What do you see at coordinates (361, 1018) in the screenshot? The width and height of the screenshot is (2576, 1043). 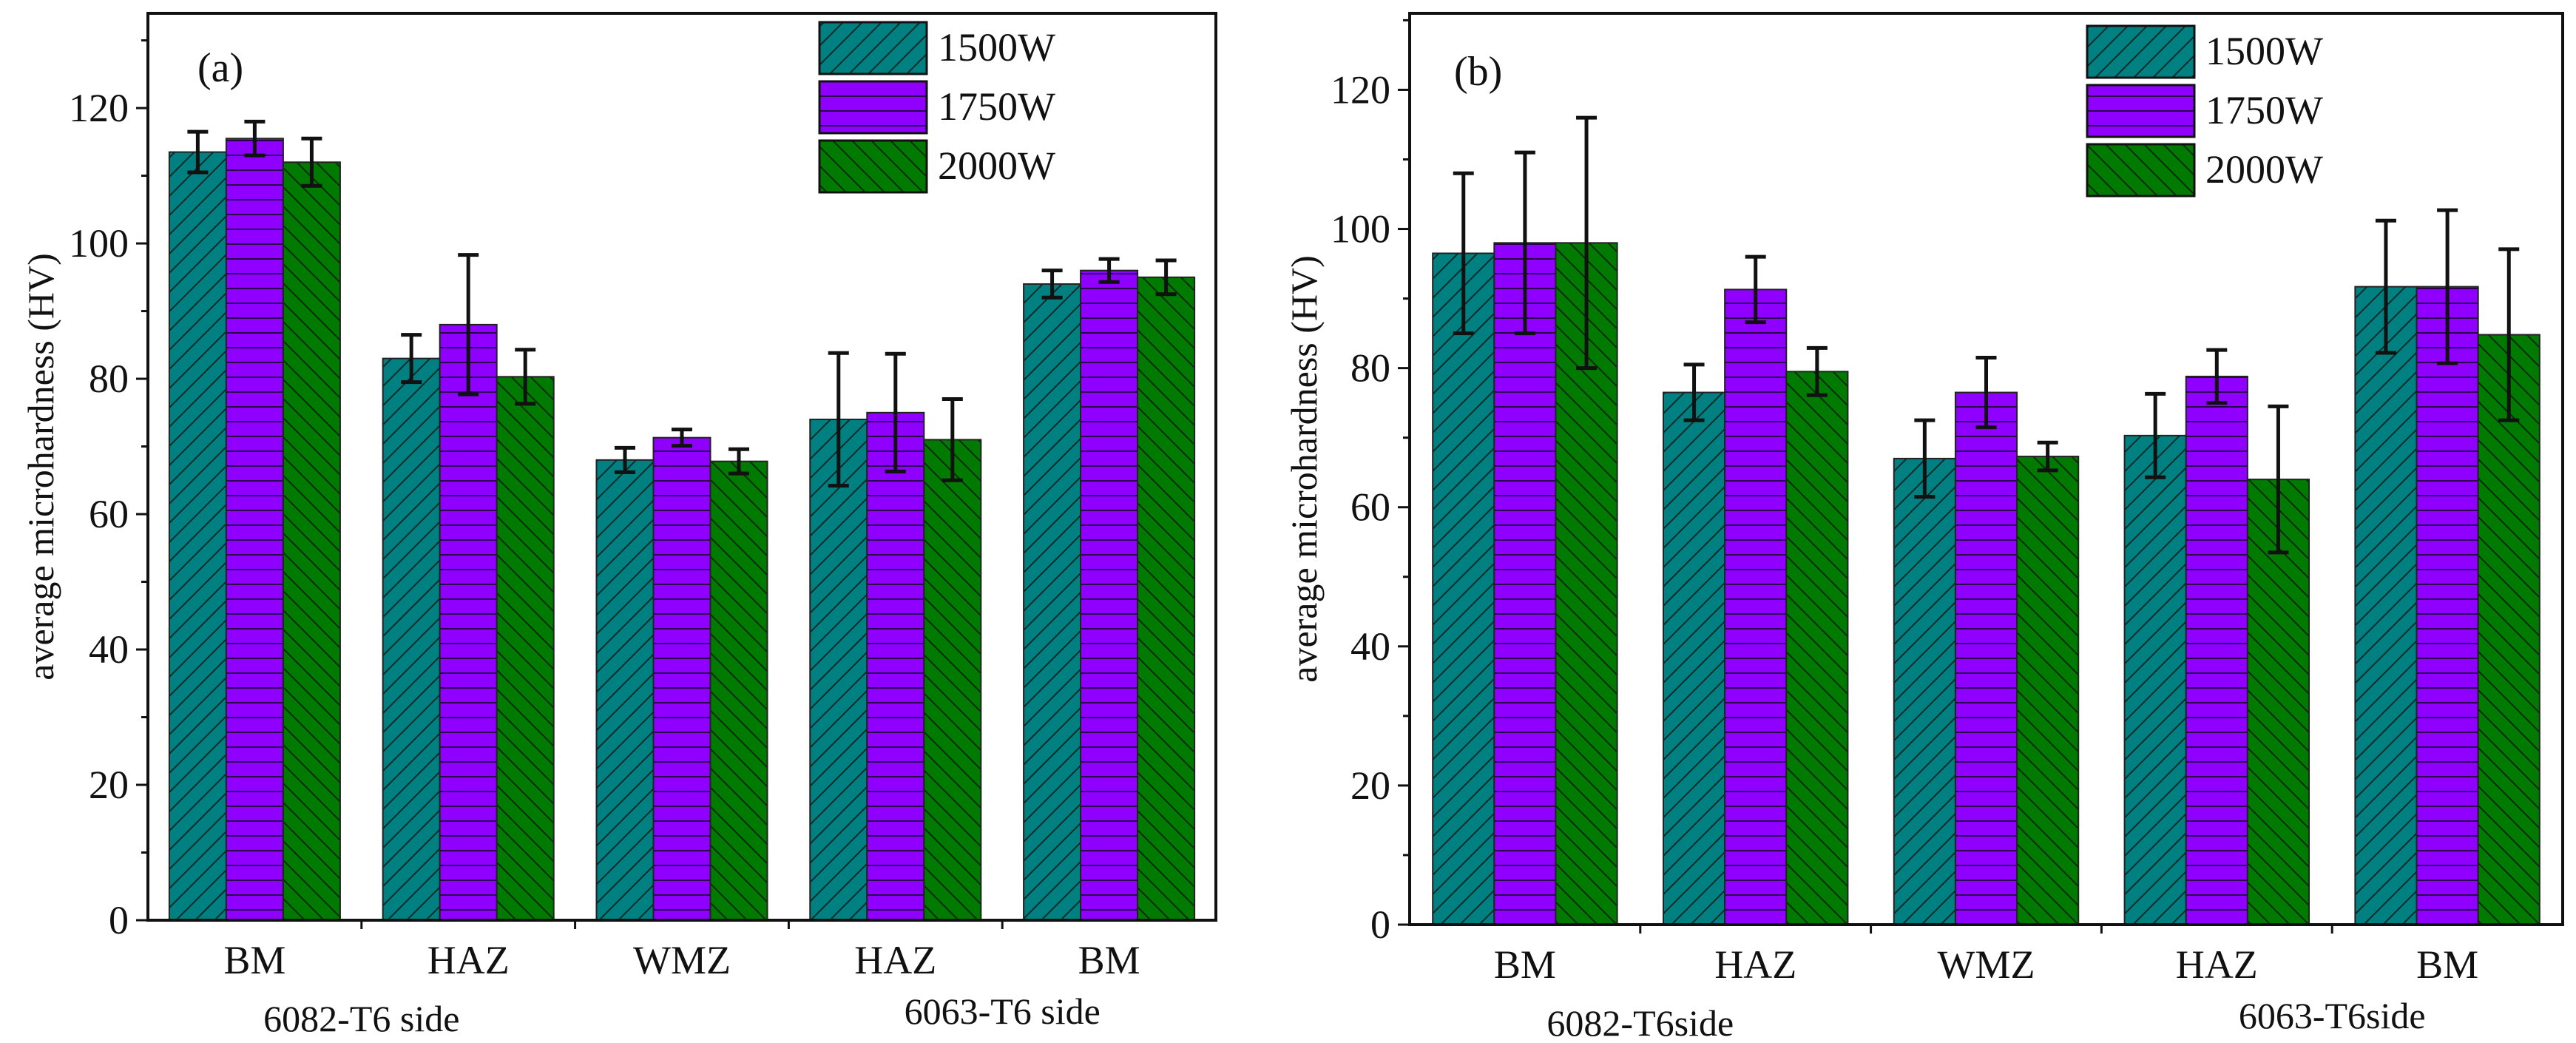 I see `side-label-6082: 6082-T6 side` at bounding box center [361, 1018].